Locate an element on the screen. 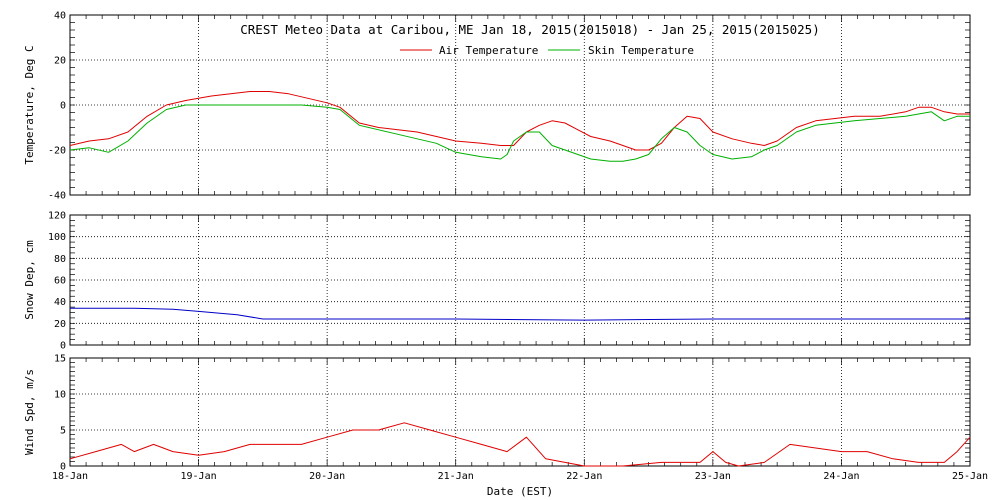 This screenshot has width=1000, height=500. wind-ytick-label: 15 is located at coordinates (60, 359).